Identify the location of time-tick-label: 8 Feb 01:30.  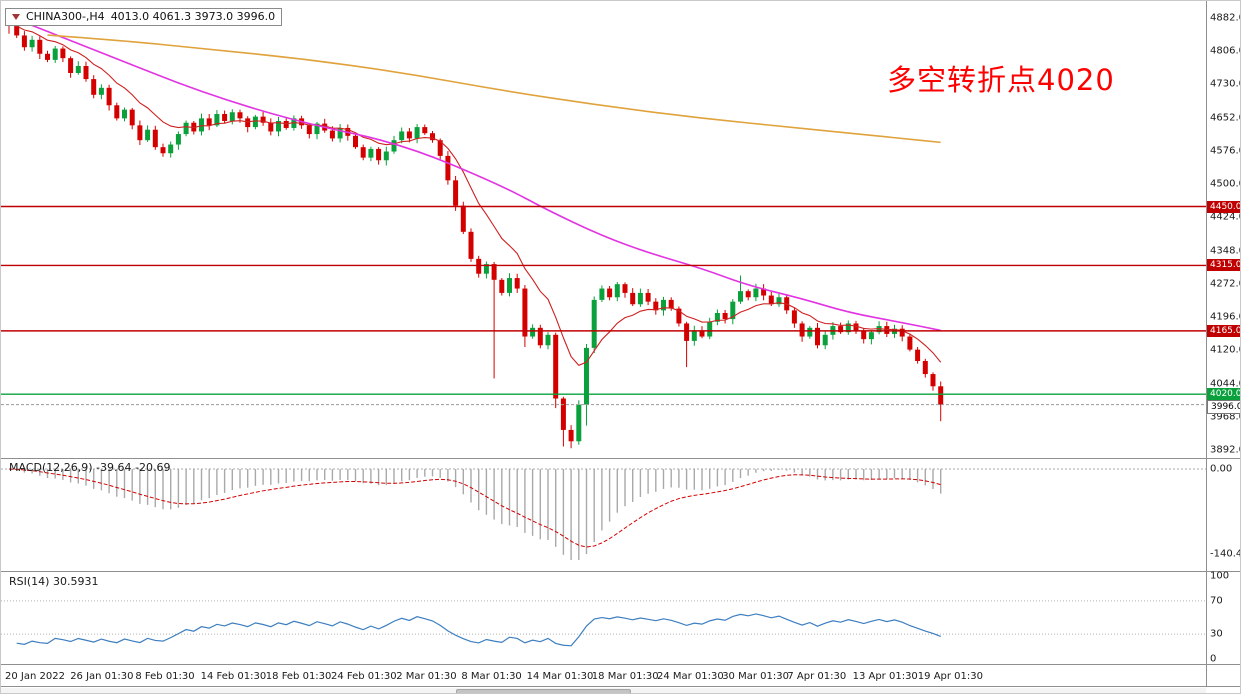
(165, 676).